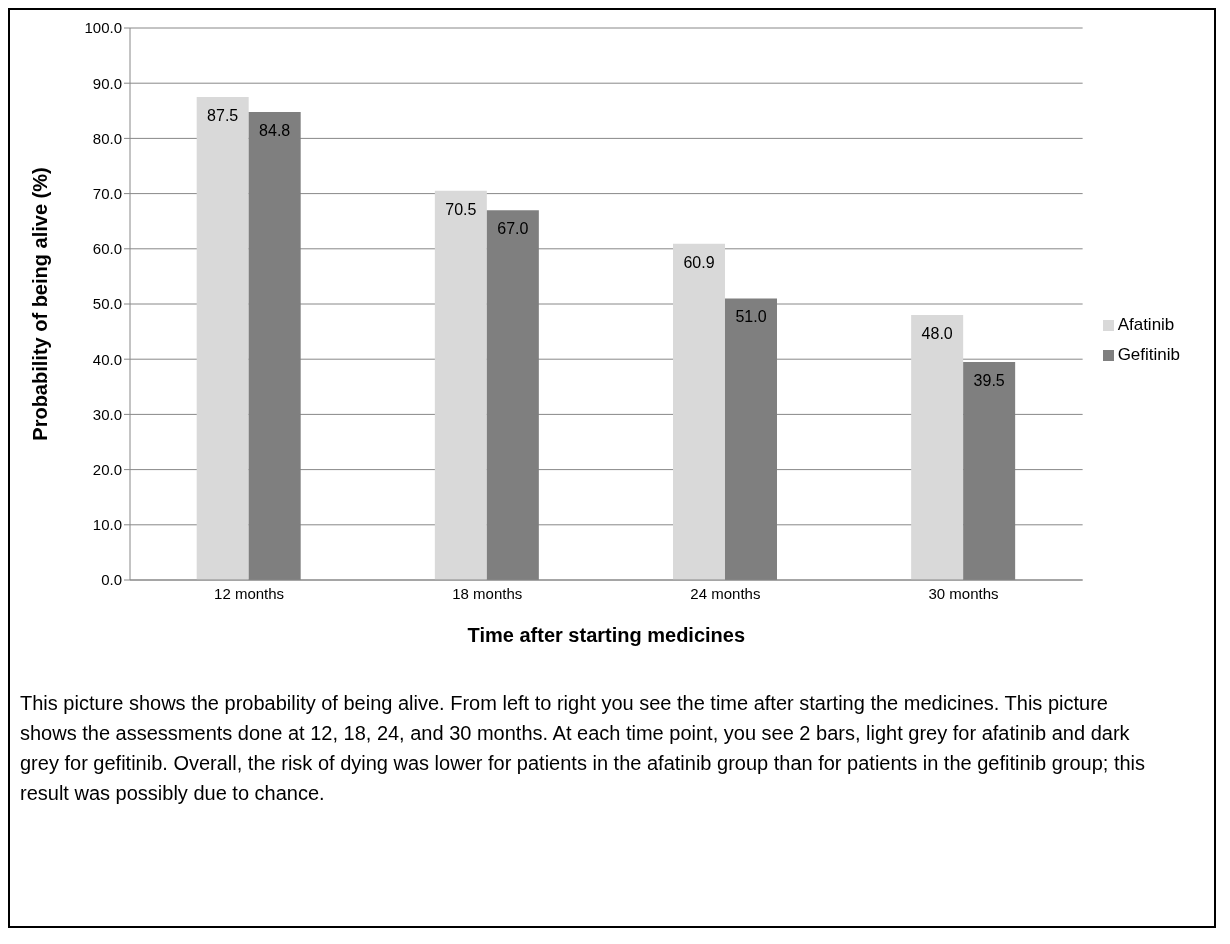  I want to click on x-tick-label: 30 months, so click(963, 593).